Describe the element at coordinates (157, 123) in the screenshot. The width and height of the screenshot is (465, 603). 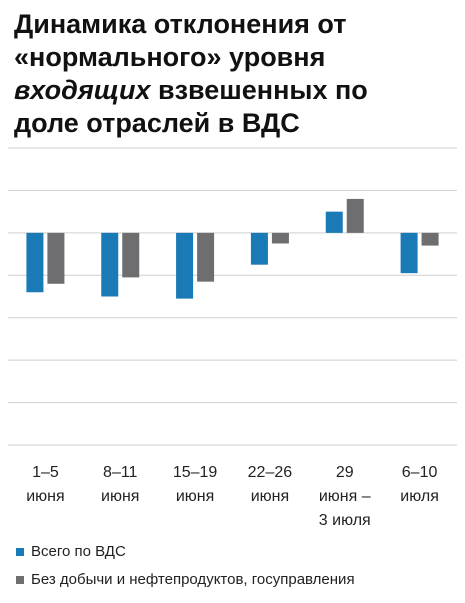
I see `title-line-4: доле отраслей в ВДС` at that location.